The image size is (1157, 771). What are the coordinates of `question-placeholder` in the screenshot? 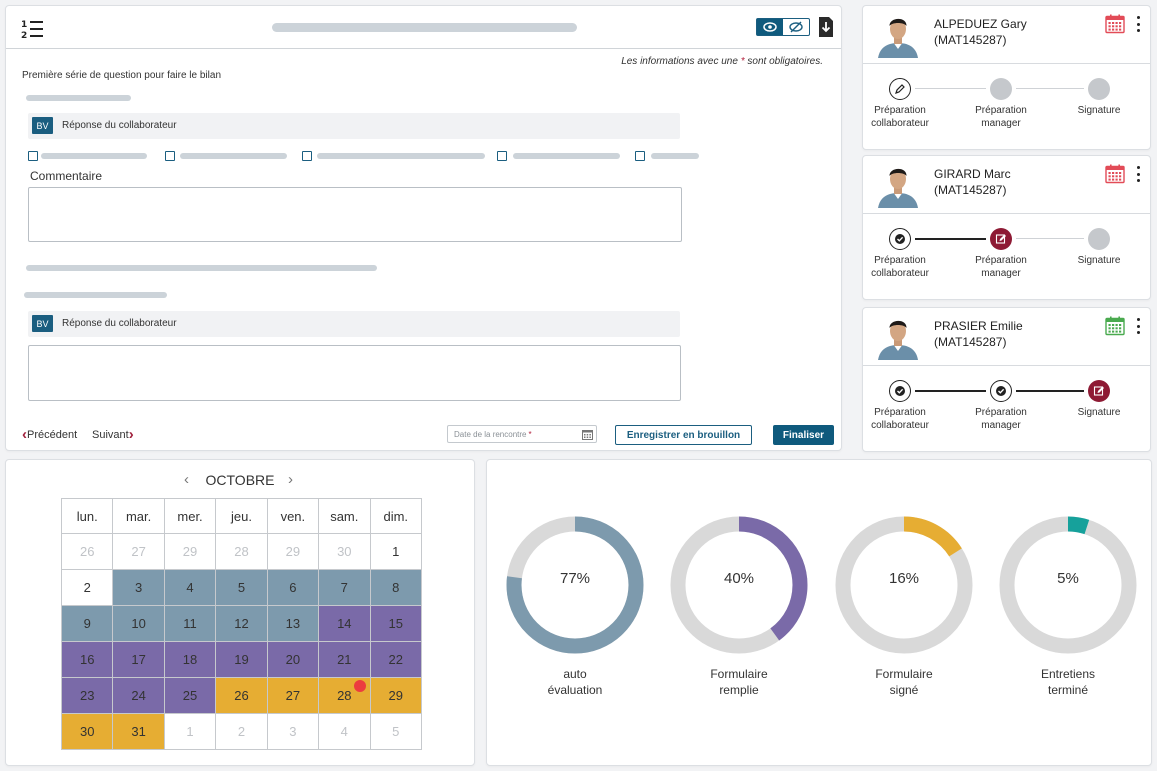 It's located at (201, 268).